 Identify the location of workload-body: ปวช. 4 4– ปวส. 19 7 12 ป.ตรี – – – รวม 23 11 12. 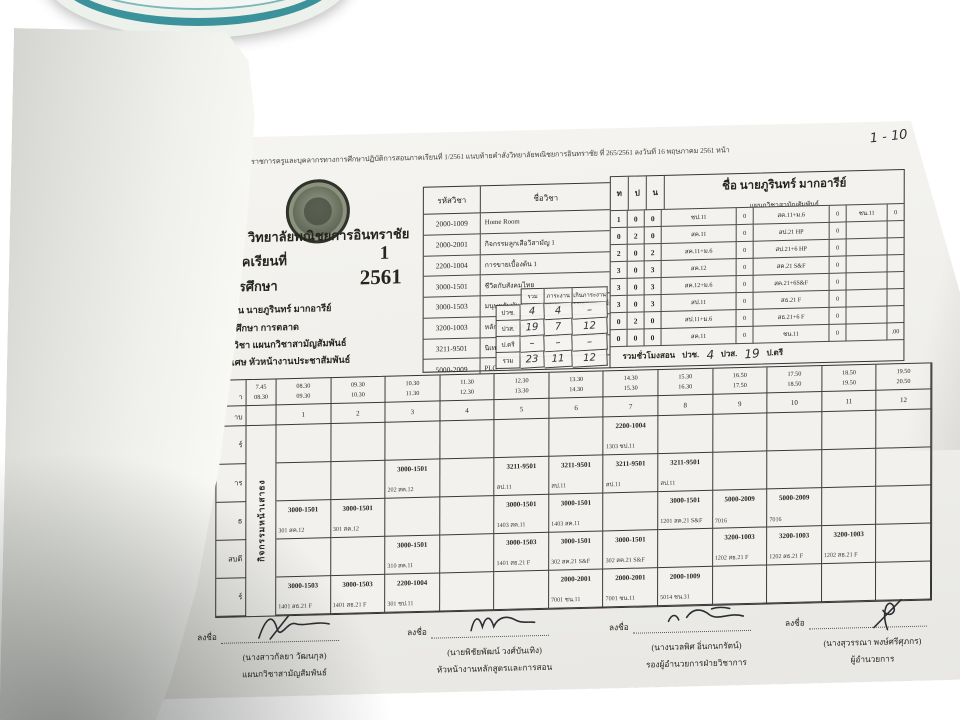
(552, 335).